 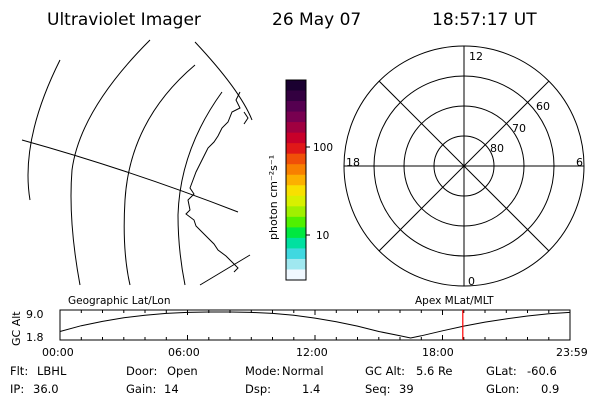 I want to click on door-value: Open, so click(x=182, y=371).